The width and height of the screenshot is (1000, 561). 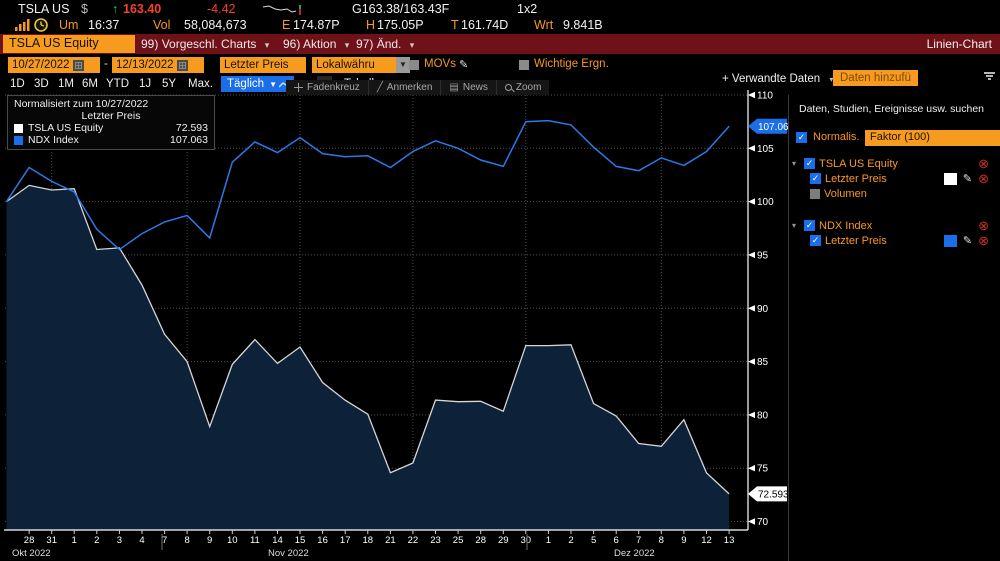 I want to click on y-tick-label: 110, so click(x=765, y=96).